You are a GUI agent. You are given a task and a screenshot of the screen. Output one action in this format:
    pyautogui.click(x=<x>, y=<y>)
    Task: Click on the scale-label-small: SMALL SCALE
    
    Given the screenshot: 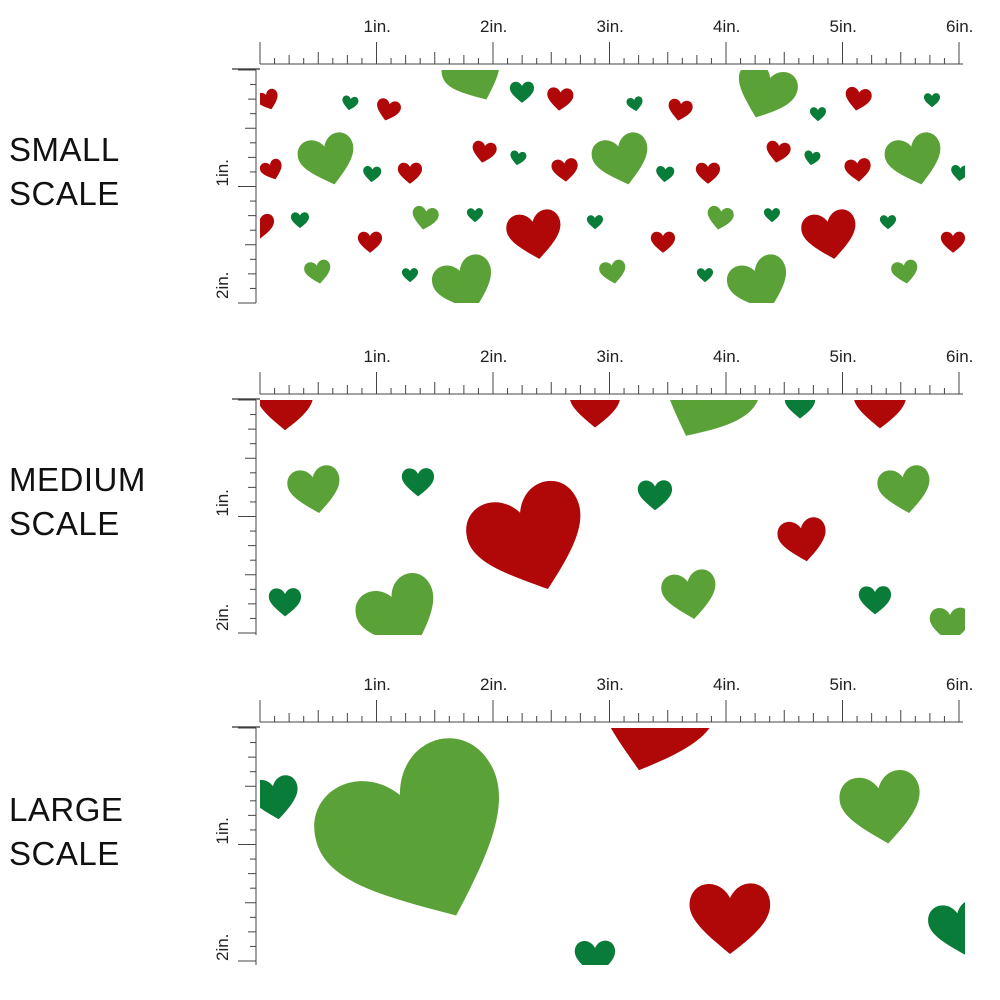 What is the action you would take?
    pyautogui.click(x=64, y=172)
    